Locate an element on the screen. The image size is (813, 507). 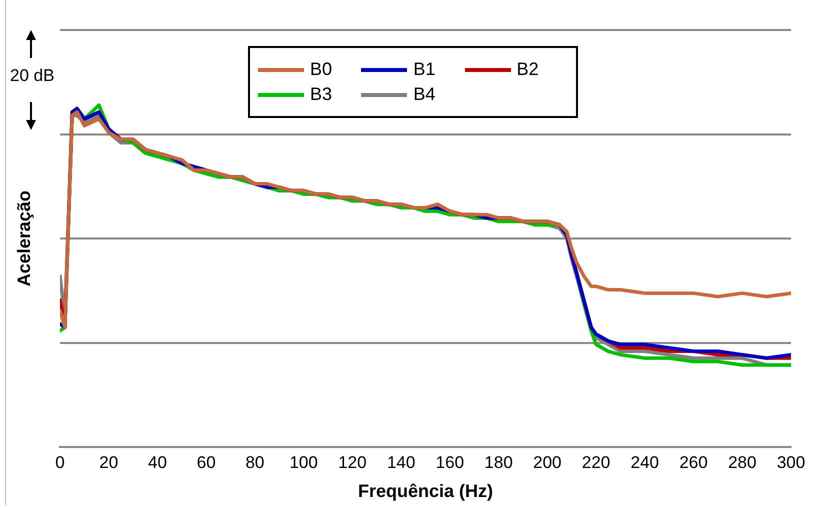
legend-label: B2 is located at coordinates (528, 69).